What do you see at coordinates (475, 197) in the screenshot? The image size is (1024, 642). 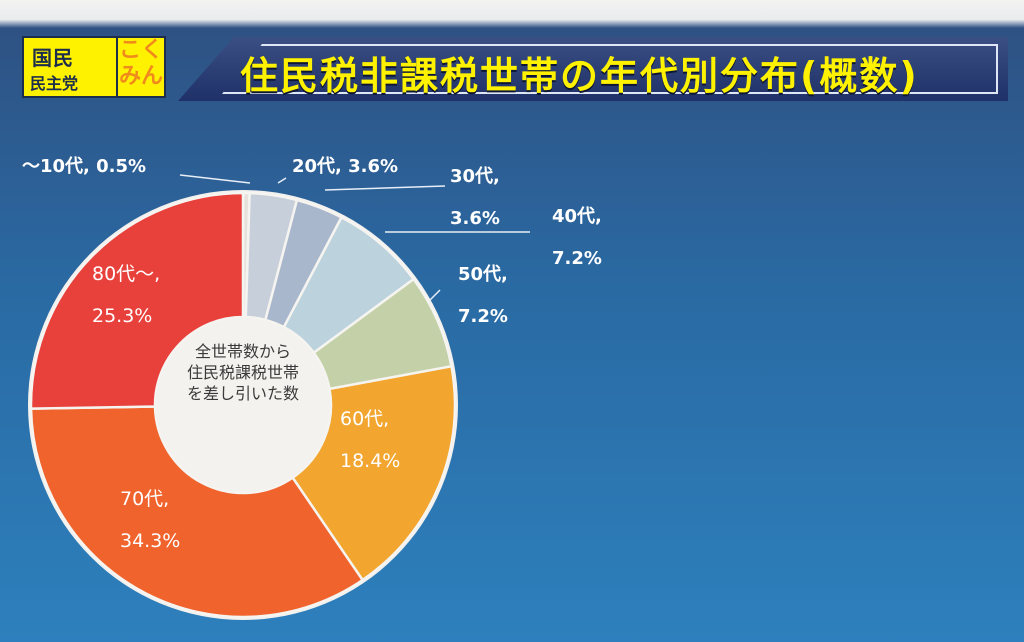 I see `slice-label: 30代, 3.6%` at bounding box center [475, 197].